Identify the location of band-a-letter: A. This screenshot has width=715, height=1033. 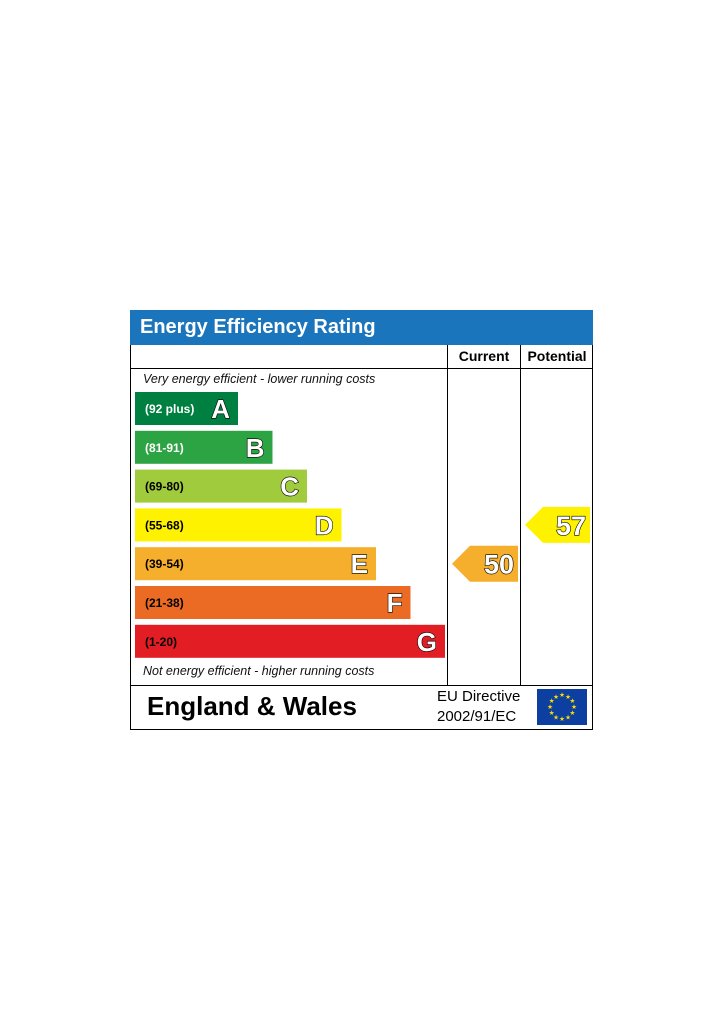
(220, 409).